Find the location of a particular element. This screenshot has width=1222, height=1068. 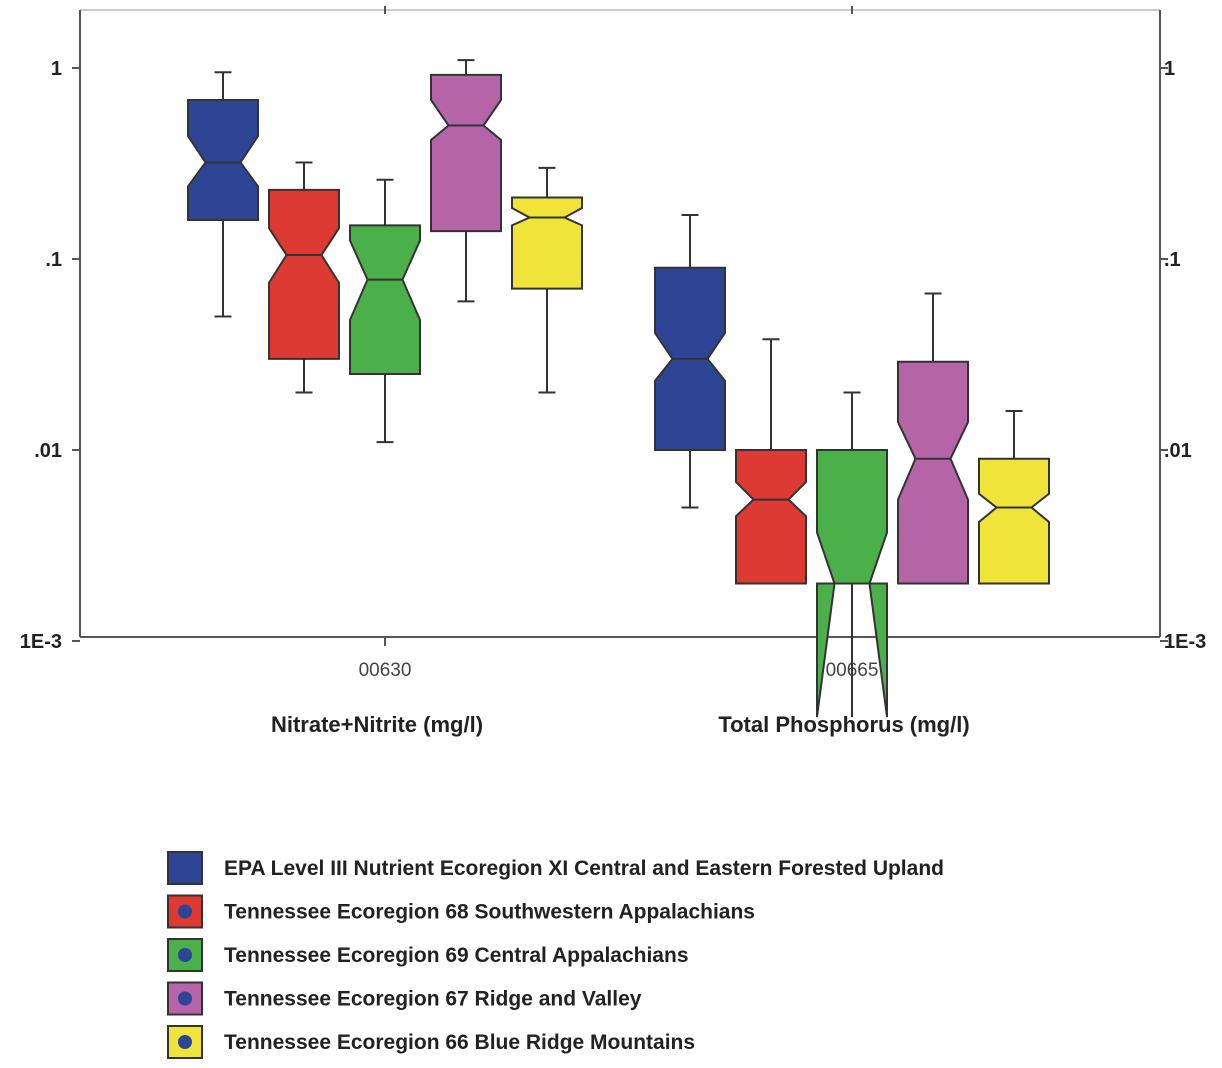

category-label: Total Phosphorus (mg/l) is located at coordinates (843, 724).